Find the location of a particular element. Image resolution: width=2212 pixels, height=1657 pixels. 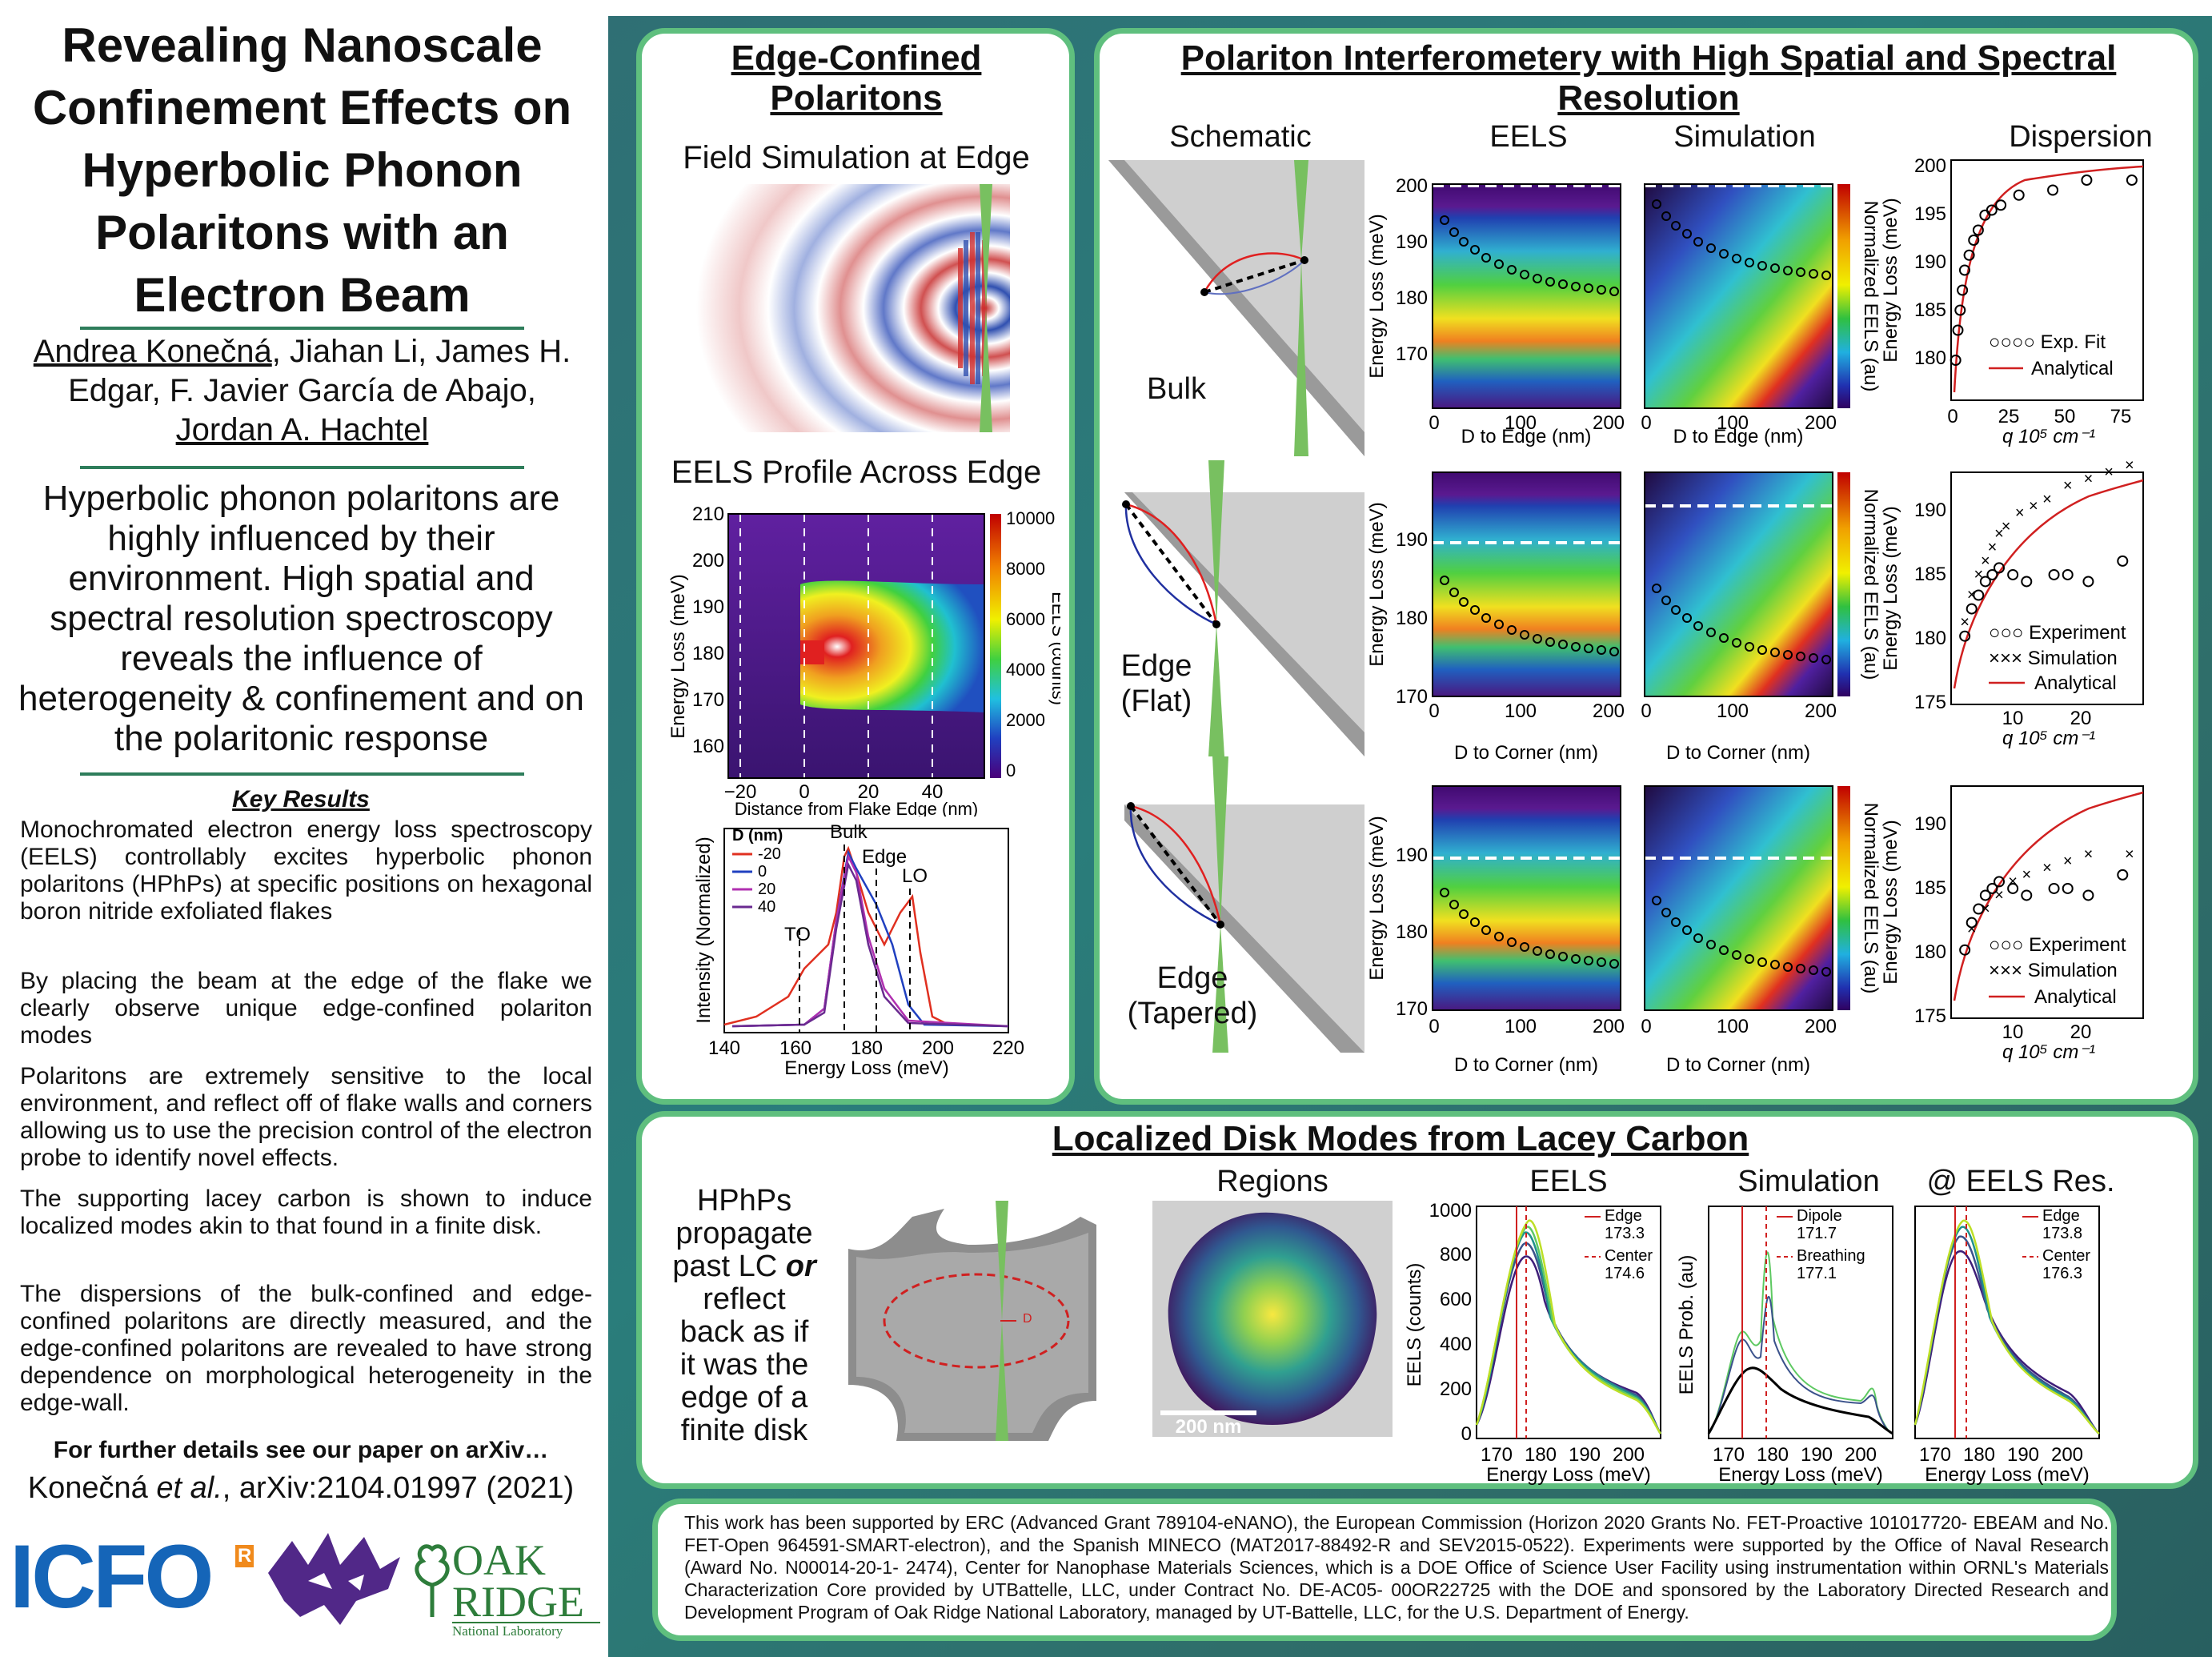

svg-text: 195 is located at coordinates (1930, 214).